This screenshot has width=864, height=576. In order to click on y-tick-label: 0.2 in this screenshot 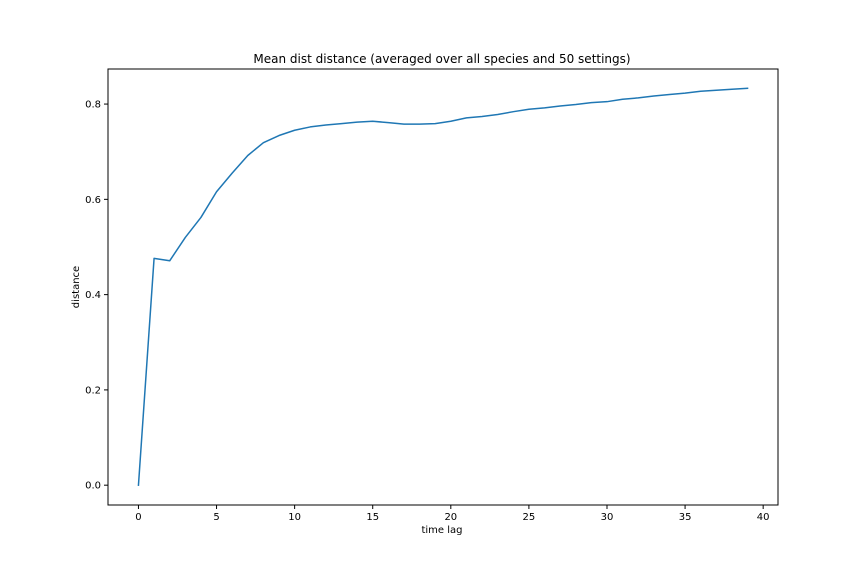, I will do `click(93, 390)`.